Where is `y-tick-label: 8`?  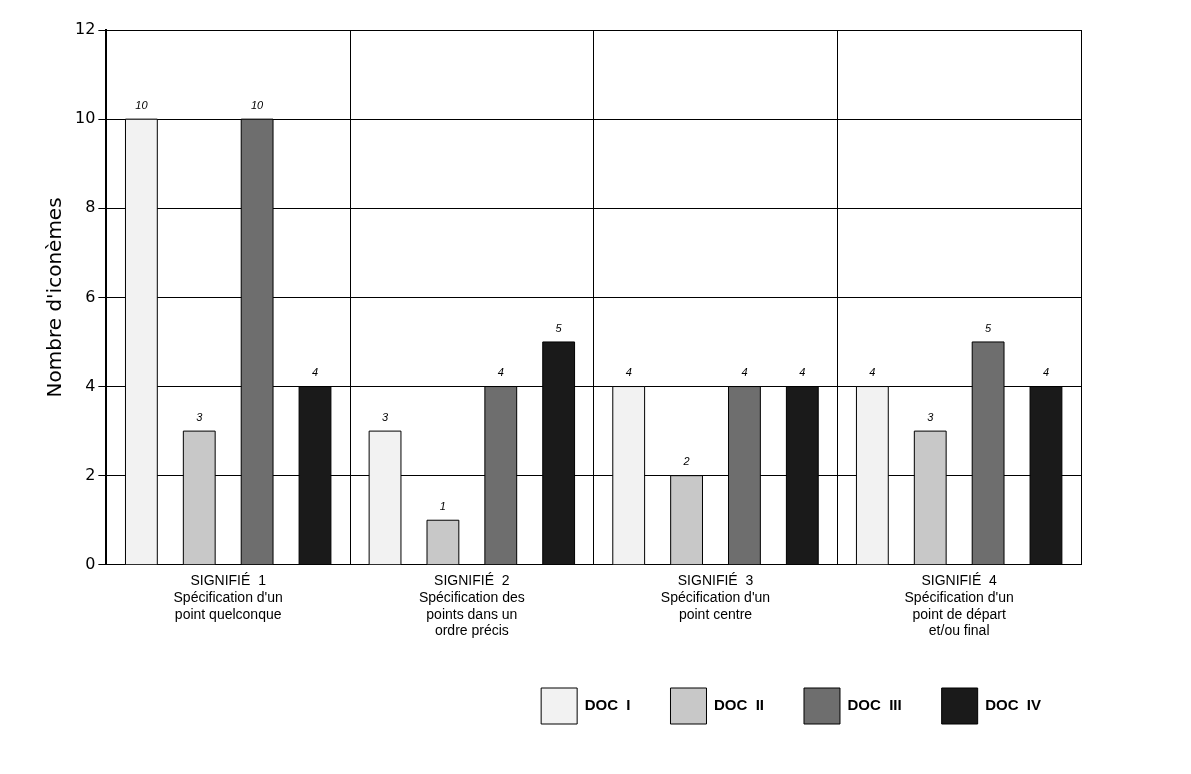 y-tick-label: 8 is located at coordinates (90, 207).